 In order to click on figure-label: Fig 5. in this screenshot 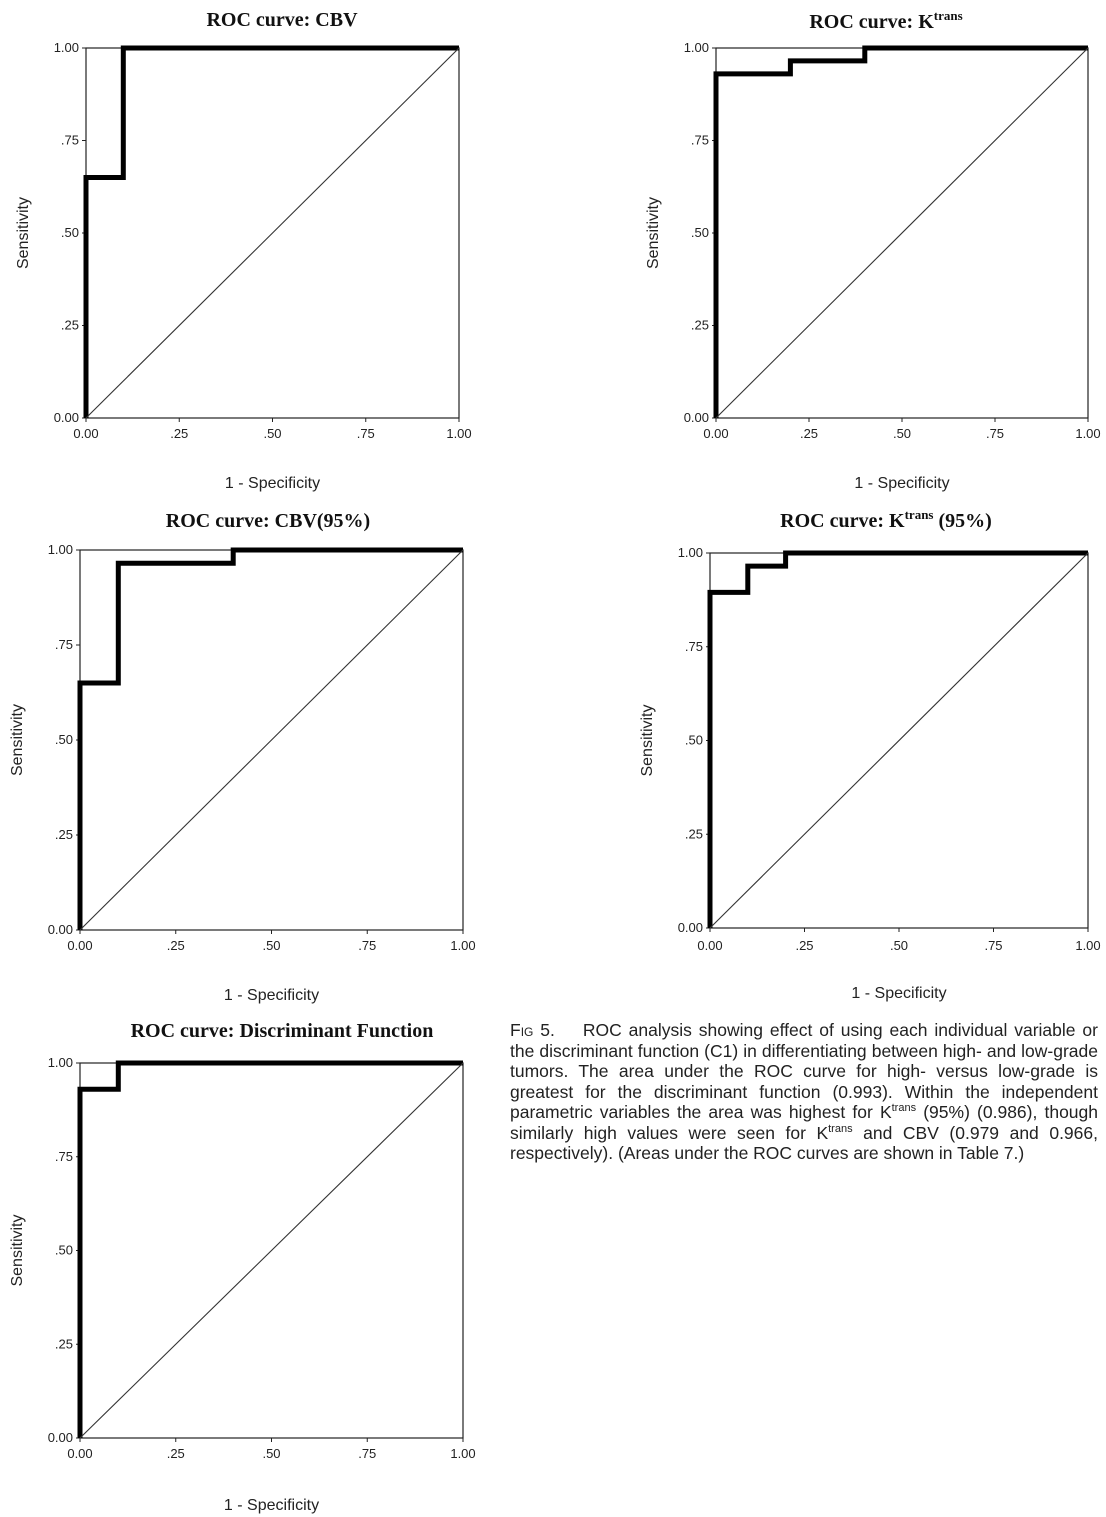, I will do `click(532, 1030)`.